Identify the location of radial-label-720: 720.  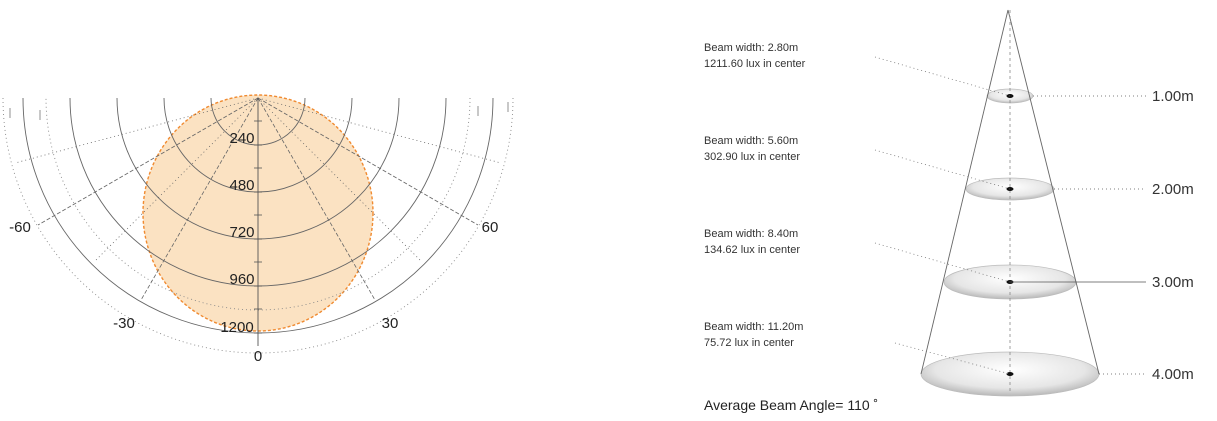
(241, 232).